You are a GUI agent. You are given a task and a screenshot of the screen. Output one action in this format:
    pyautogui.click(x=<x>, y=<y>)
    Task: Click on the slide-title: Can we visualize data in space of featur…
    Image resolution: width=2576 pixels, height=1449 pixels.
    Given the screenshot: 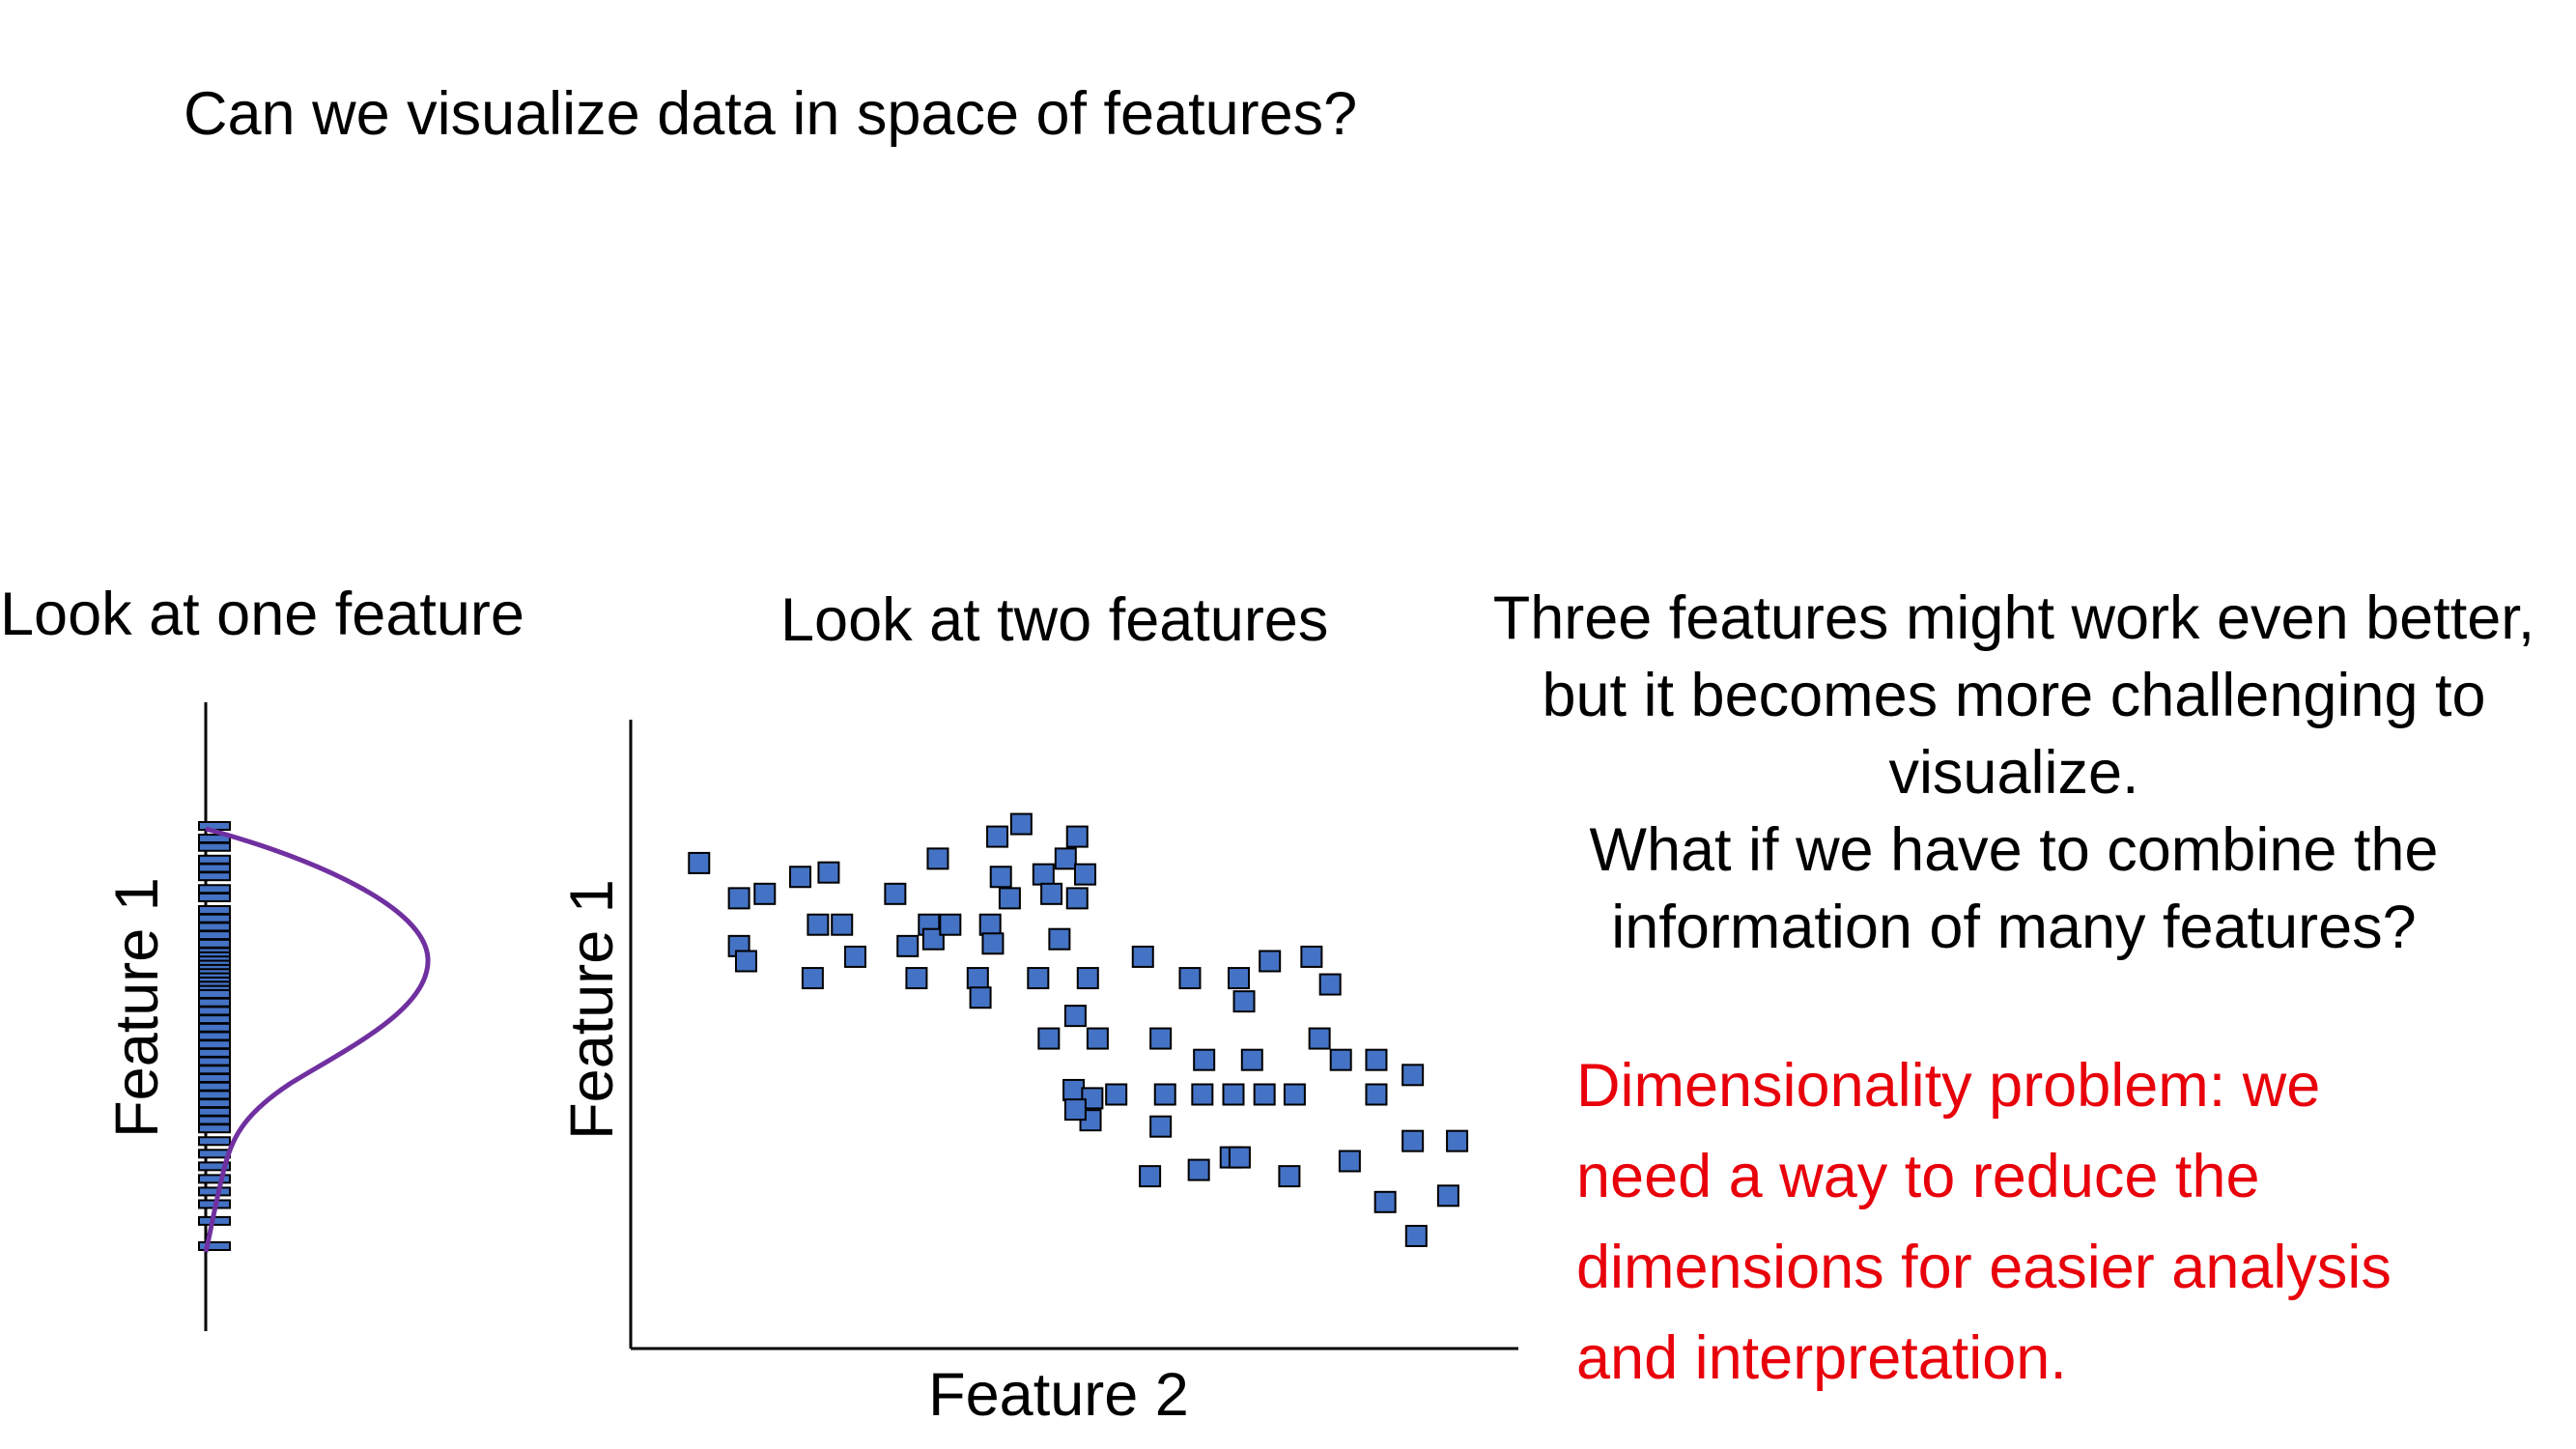 What is the action you would take?
    pyautogui.click(x=771, y=114)
    